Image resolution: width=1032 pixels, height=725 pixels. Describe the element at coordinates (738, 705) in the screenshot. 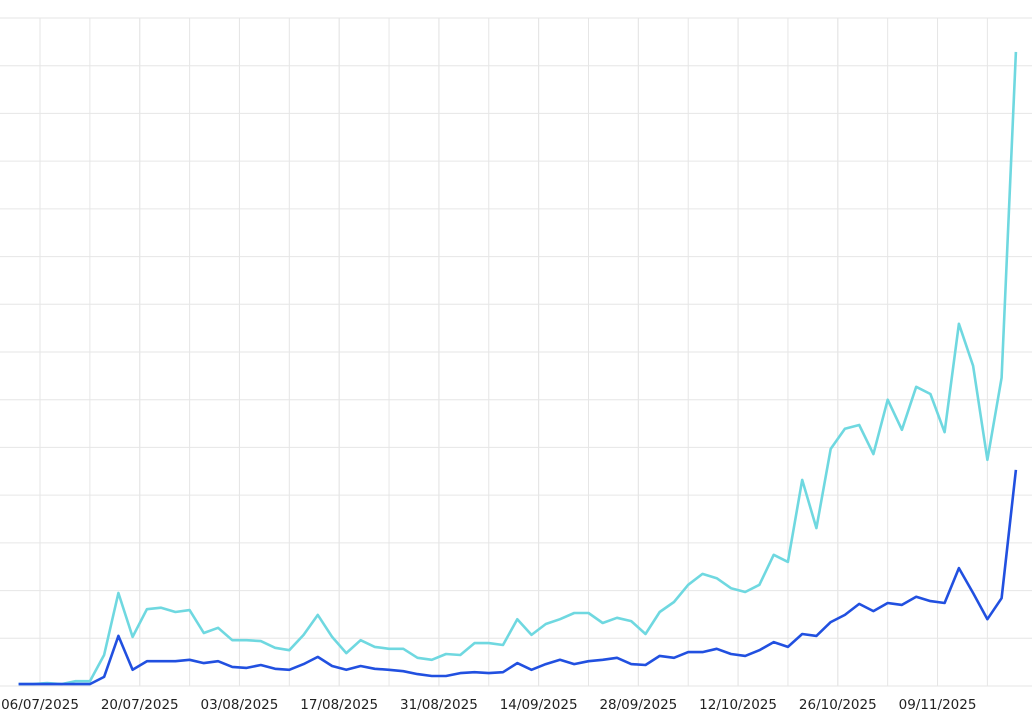

I see `x-tick-label: 12/10/2025` at that location.